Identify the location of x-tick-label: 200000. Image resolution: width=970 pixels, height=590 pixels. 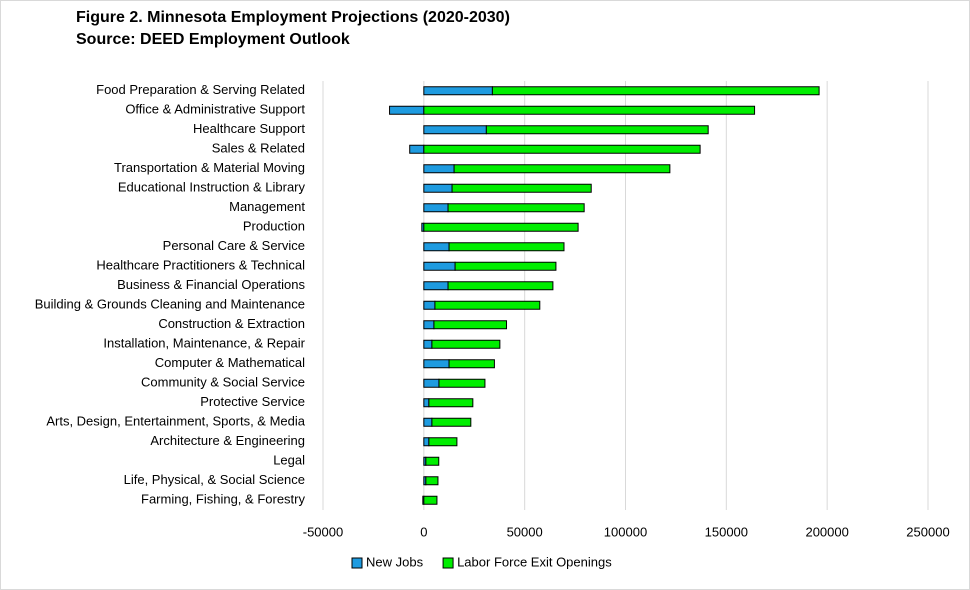
(826, 531).